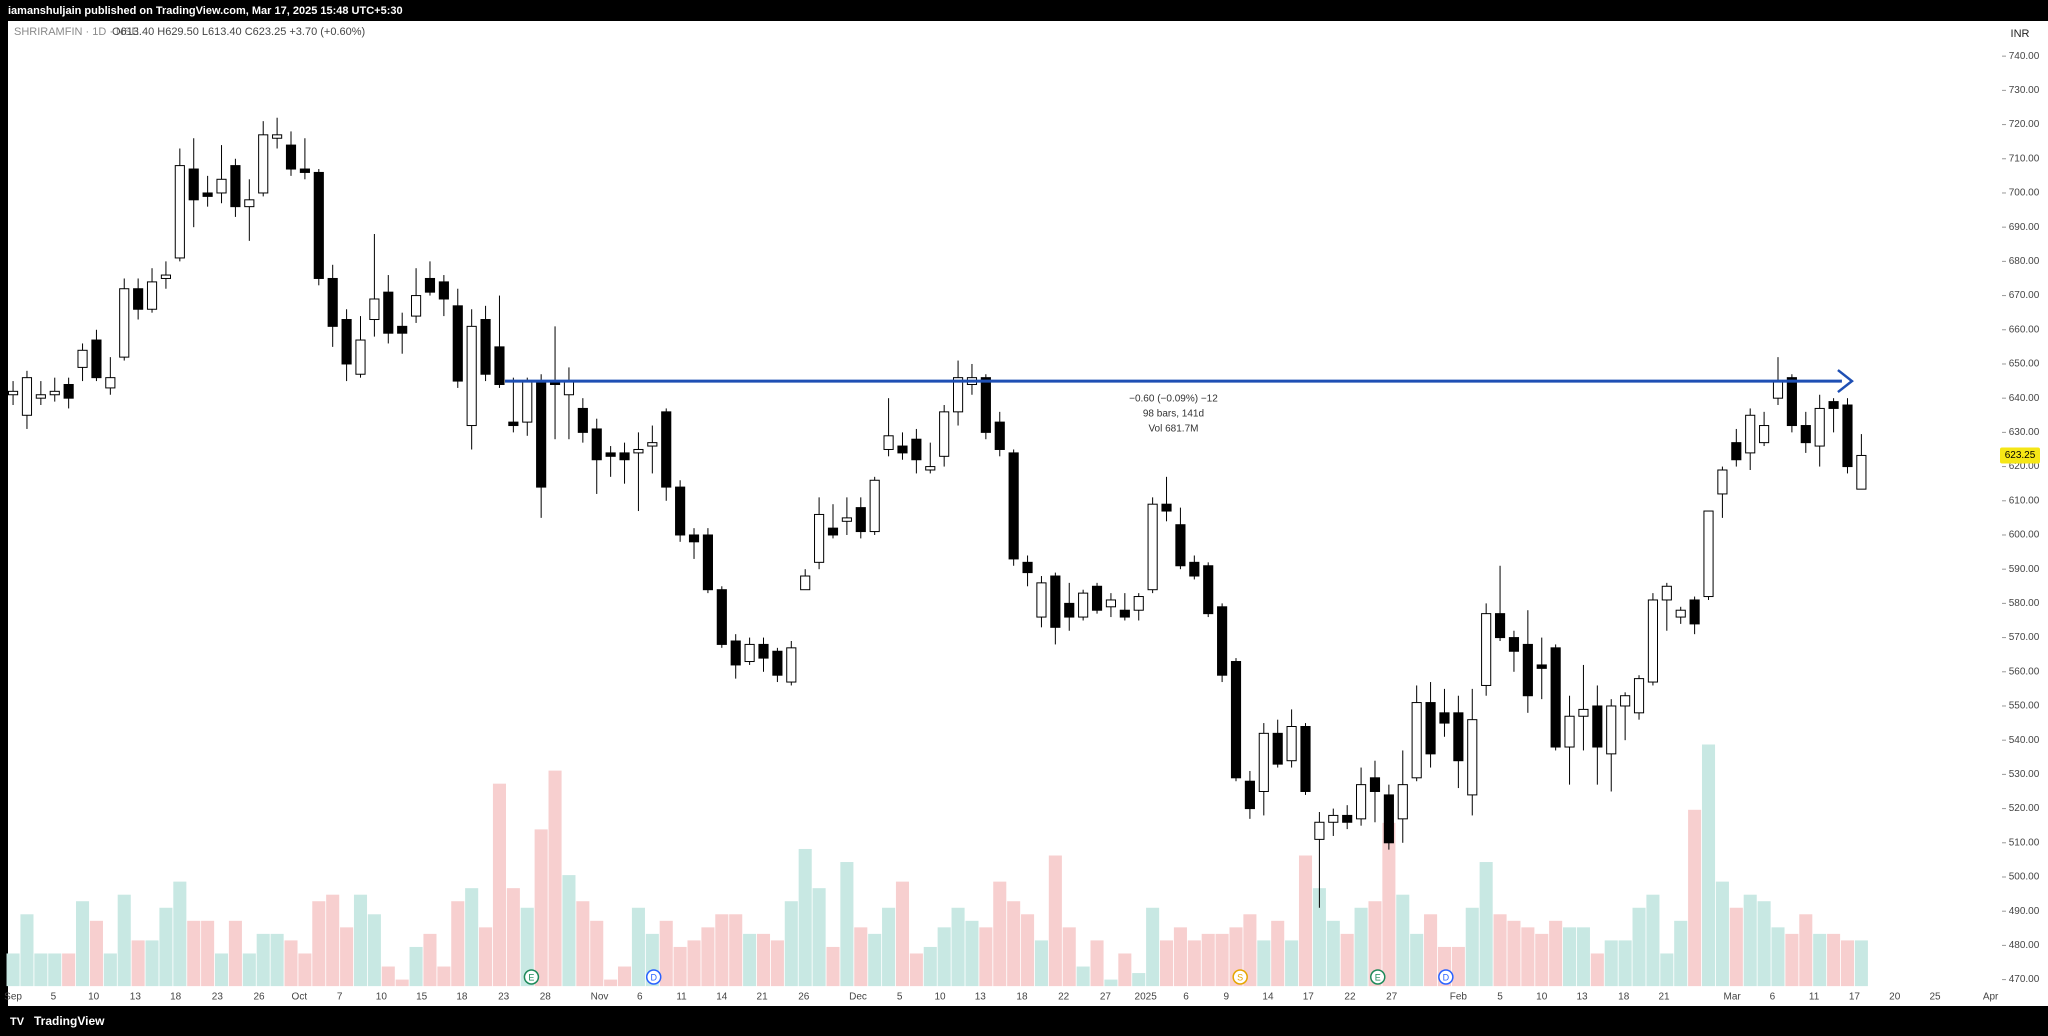 This screenshot has height=1036, width=2048. Describe the element at coordinates (94, 997) in the screenshot. I see `x-tick-label: 10` at that location.